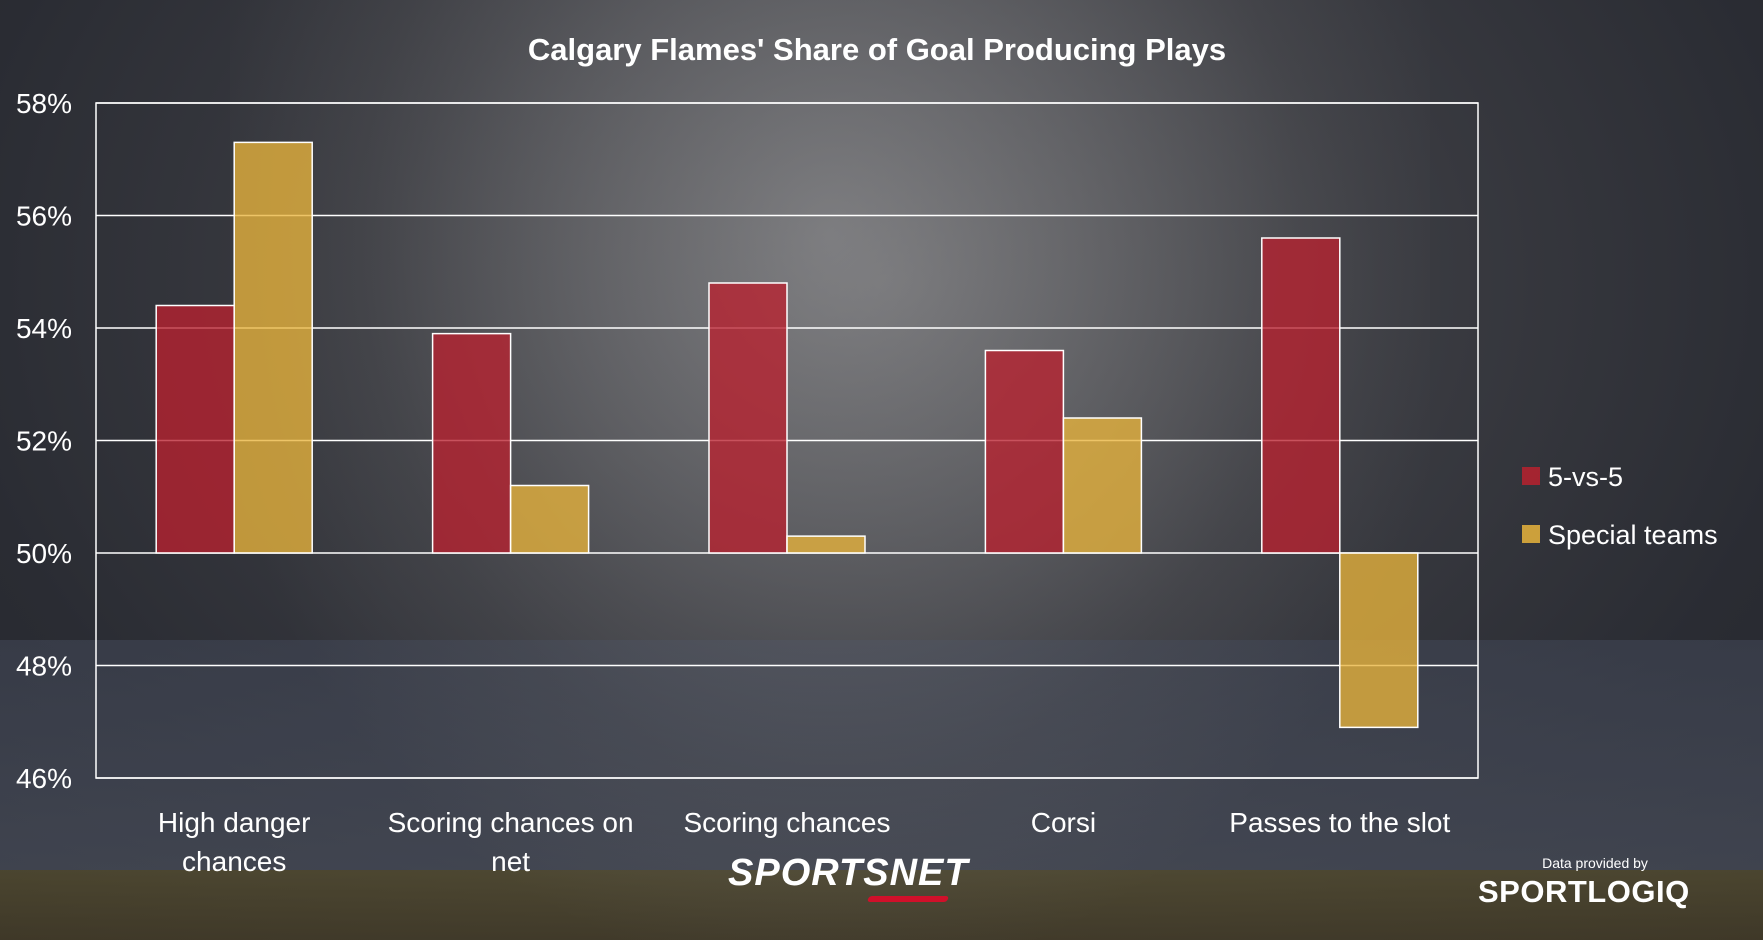 Image resolution: width=1763 pixels, height=940 pixels. Describe the element at coordinates (44, 328) in the screenshot. I see `y-tick-label: 54%` at that location.